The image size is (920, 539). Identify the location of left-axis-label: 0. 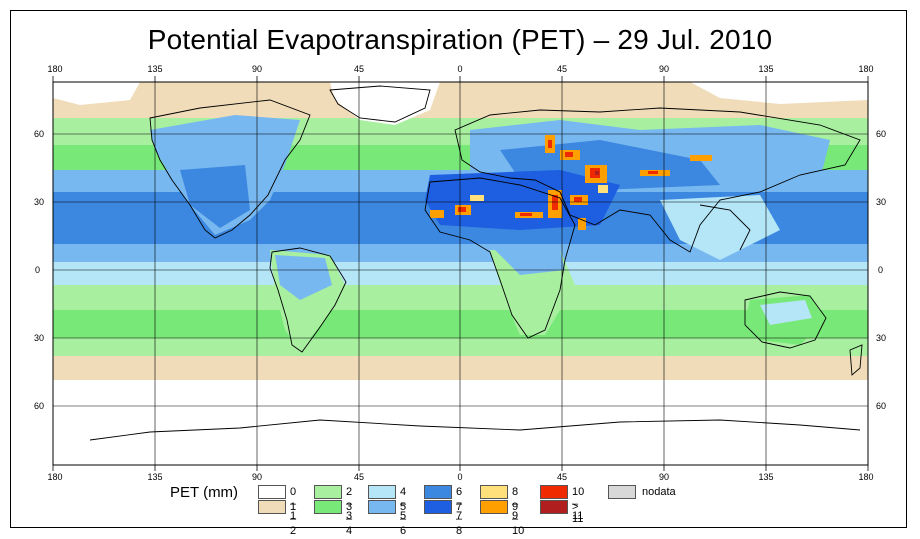
(37, 270).